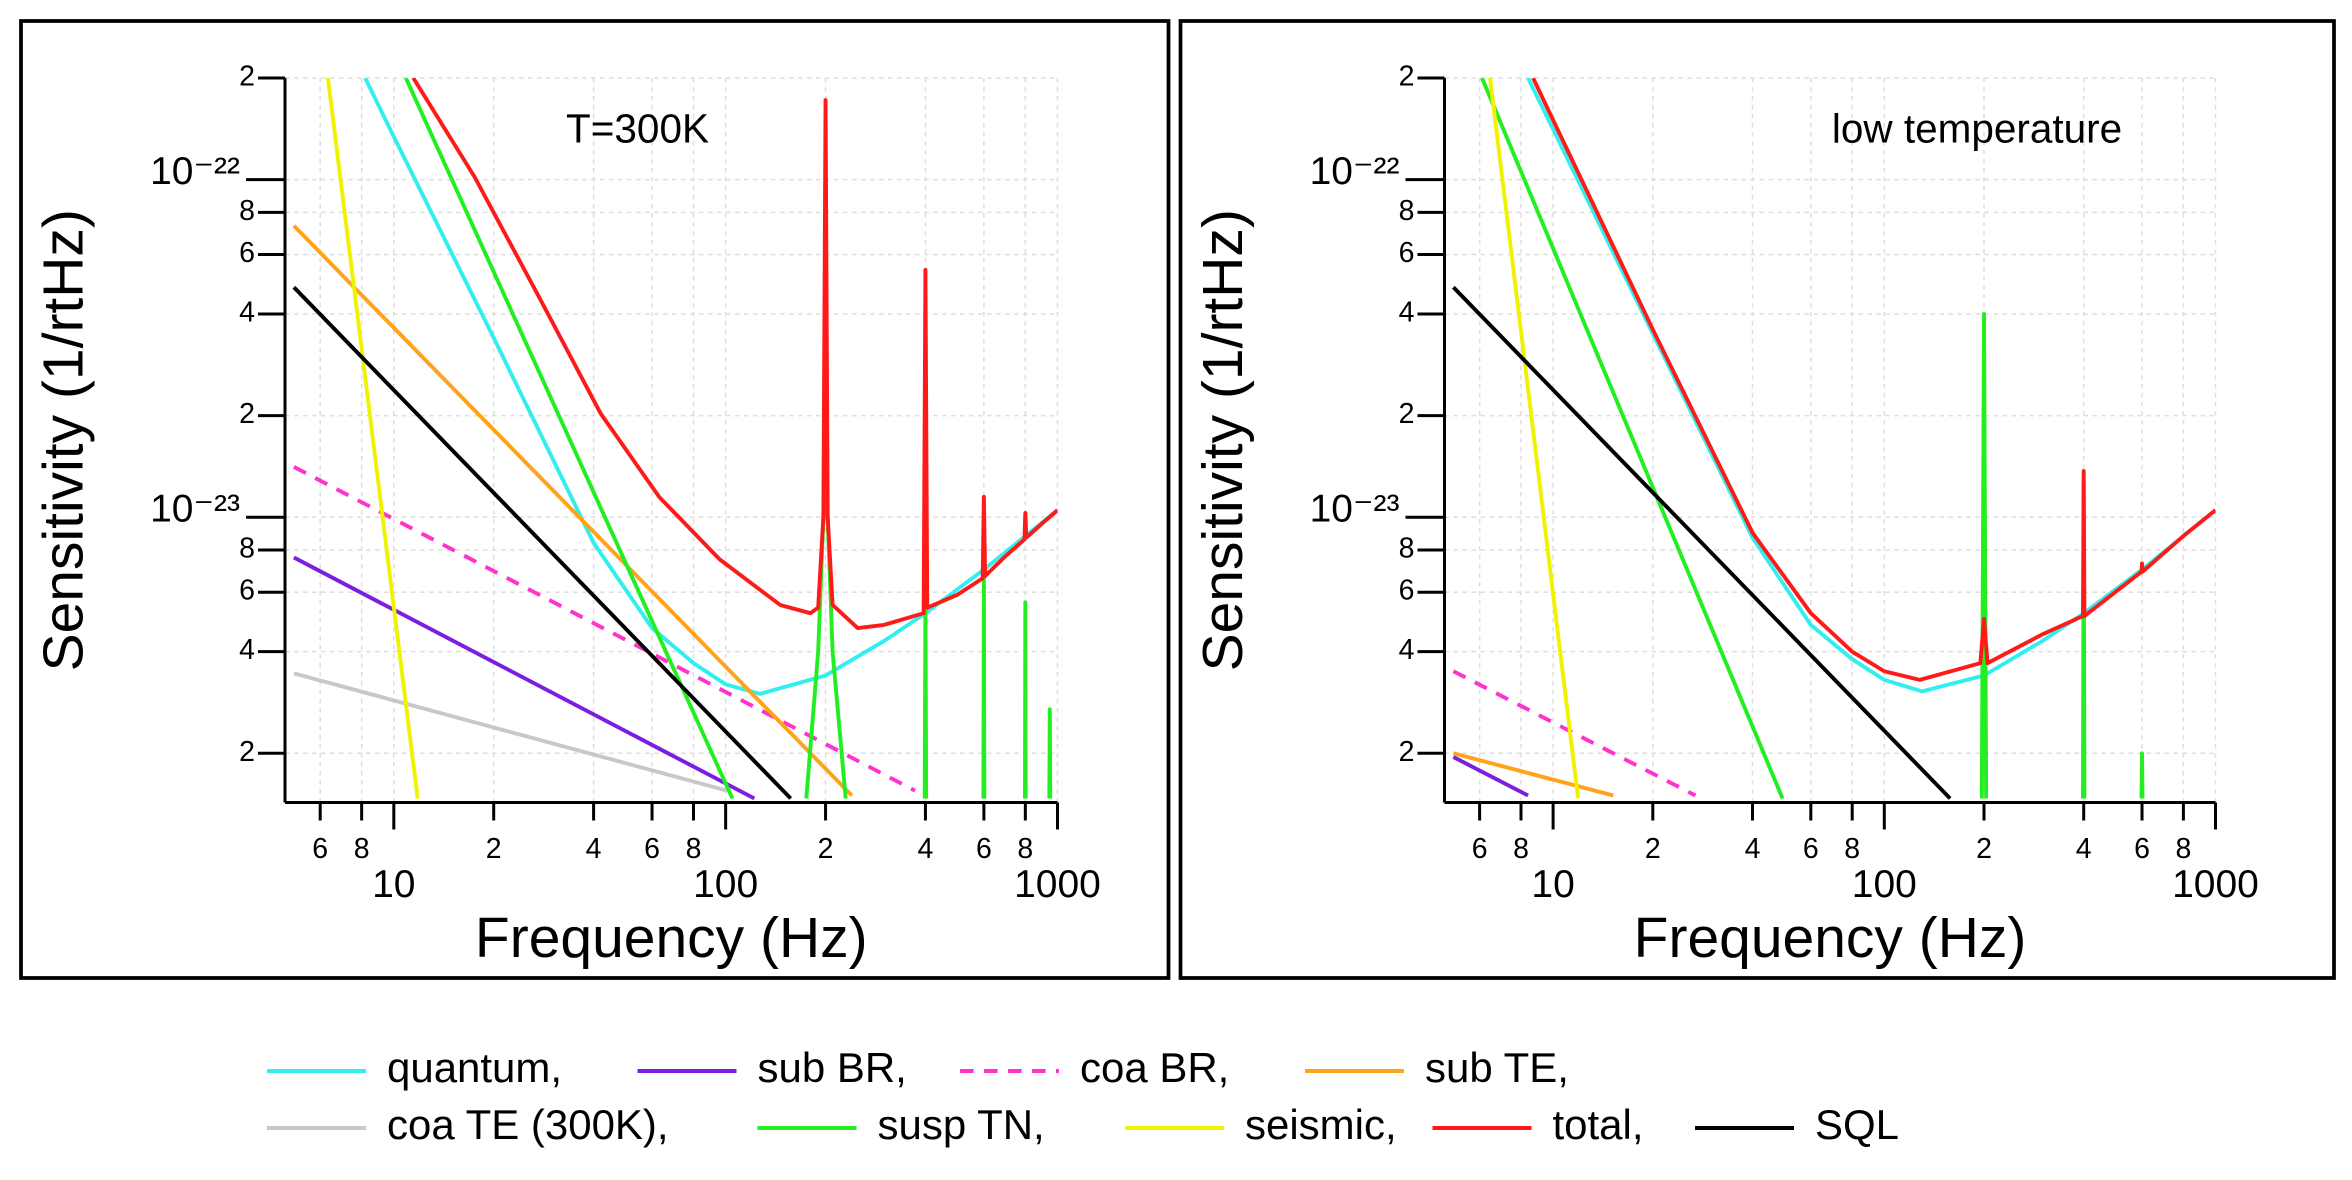 This screenshot has width=2352, height=1180. Describe the element at coordinates (528, 1124) in the screenshot. I see `legend-label: coa TE (300K),` at that location.